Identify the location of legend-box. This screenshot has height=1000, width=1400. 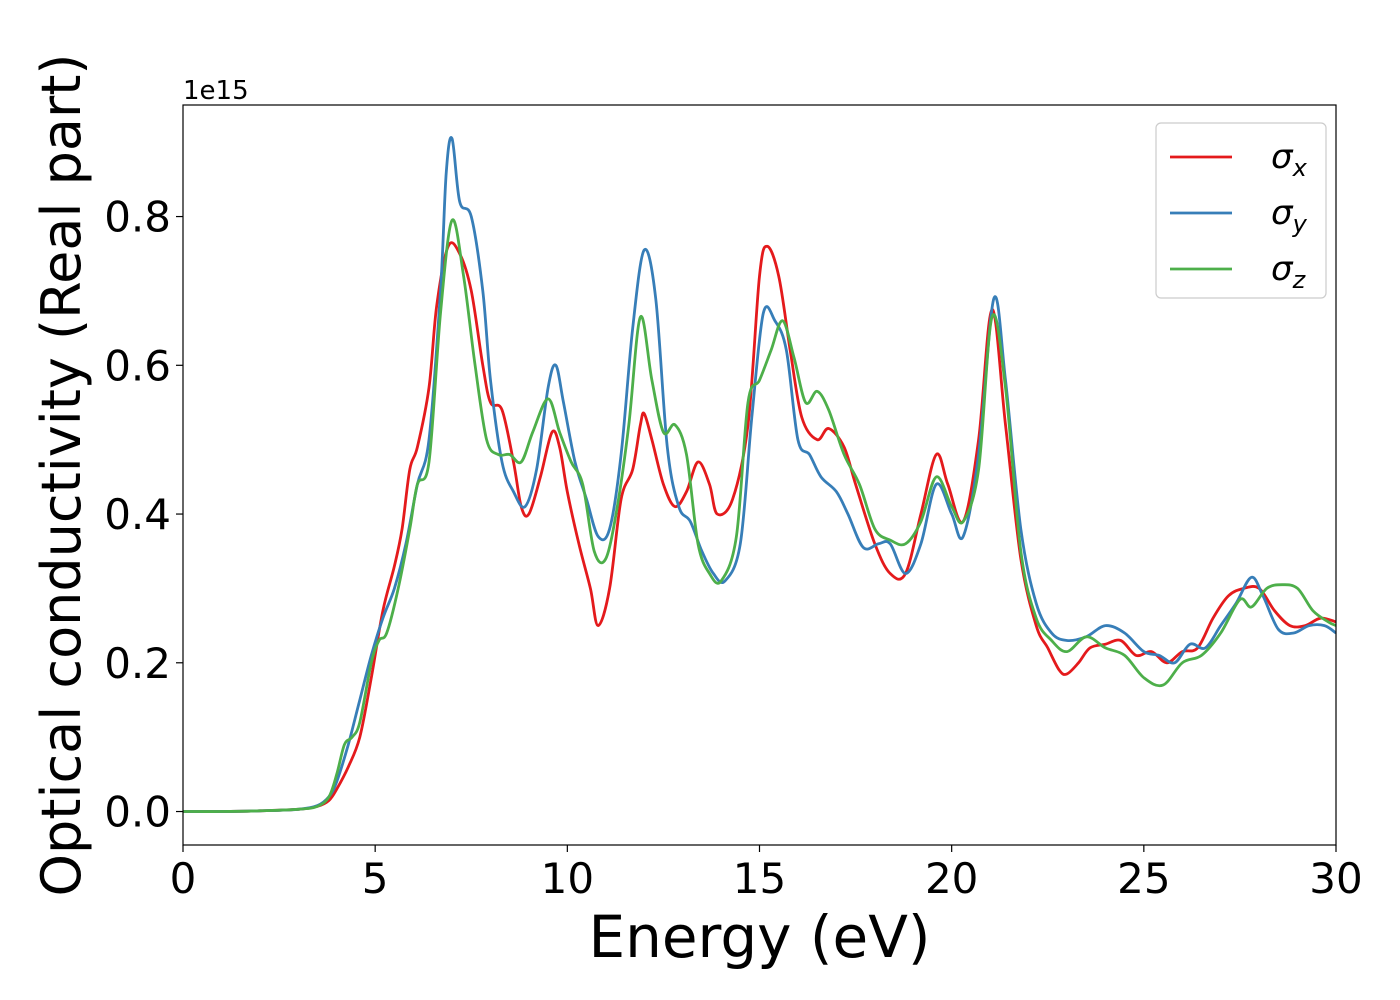
(1241, 210).